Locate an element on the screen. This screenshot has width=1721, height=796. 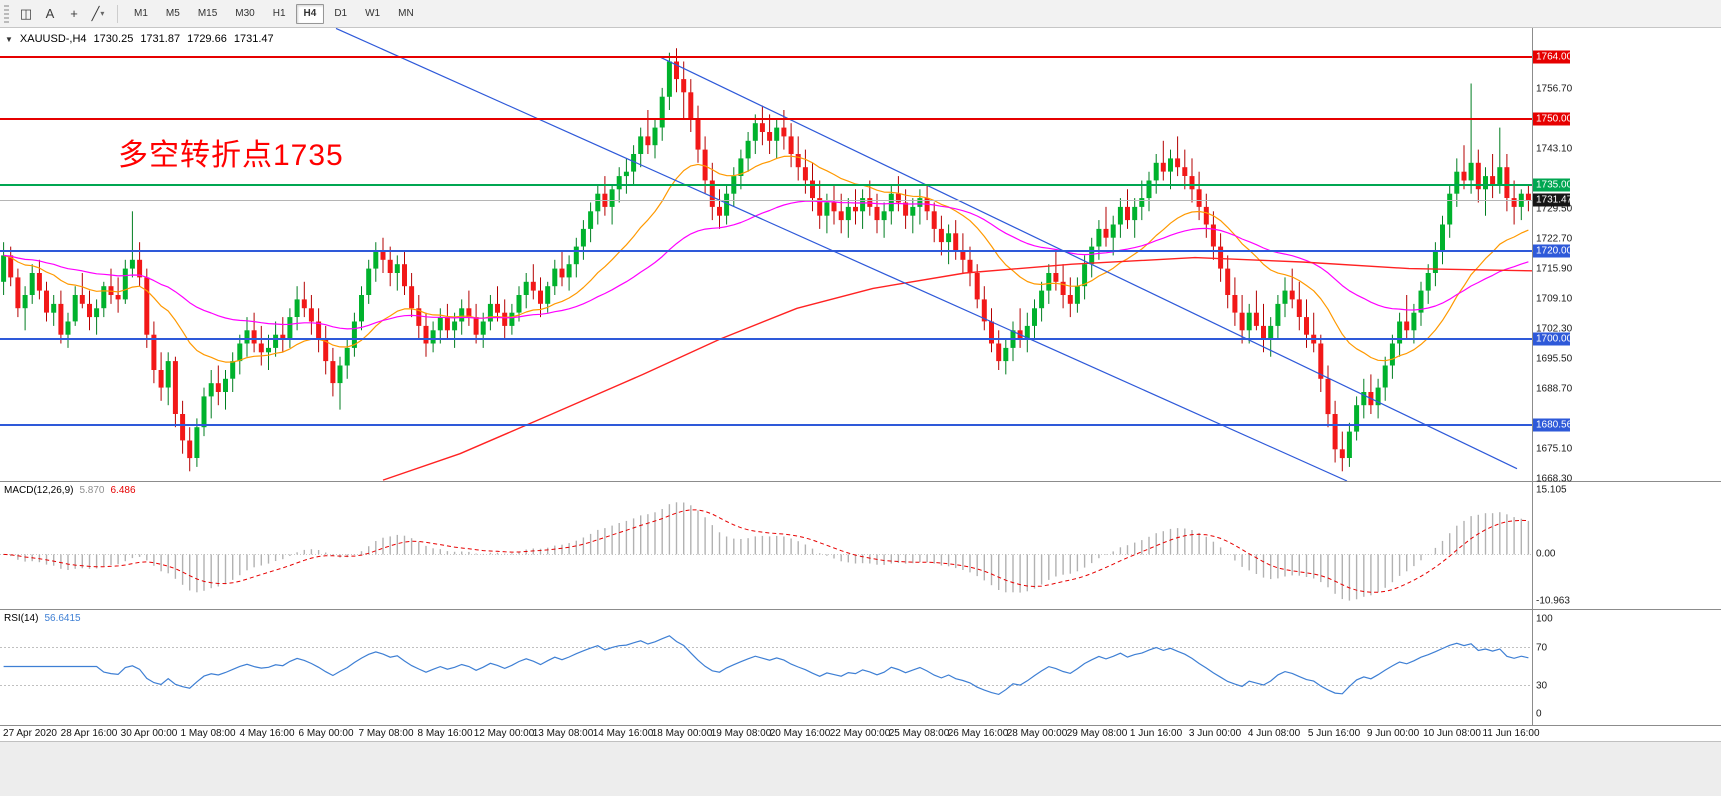
macd-indicator-label: MACD(12,26,9) 5.870 6.486 is located at coordinates (70, 490).